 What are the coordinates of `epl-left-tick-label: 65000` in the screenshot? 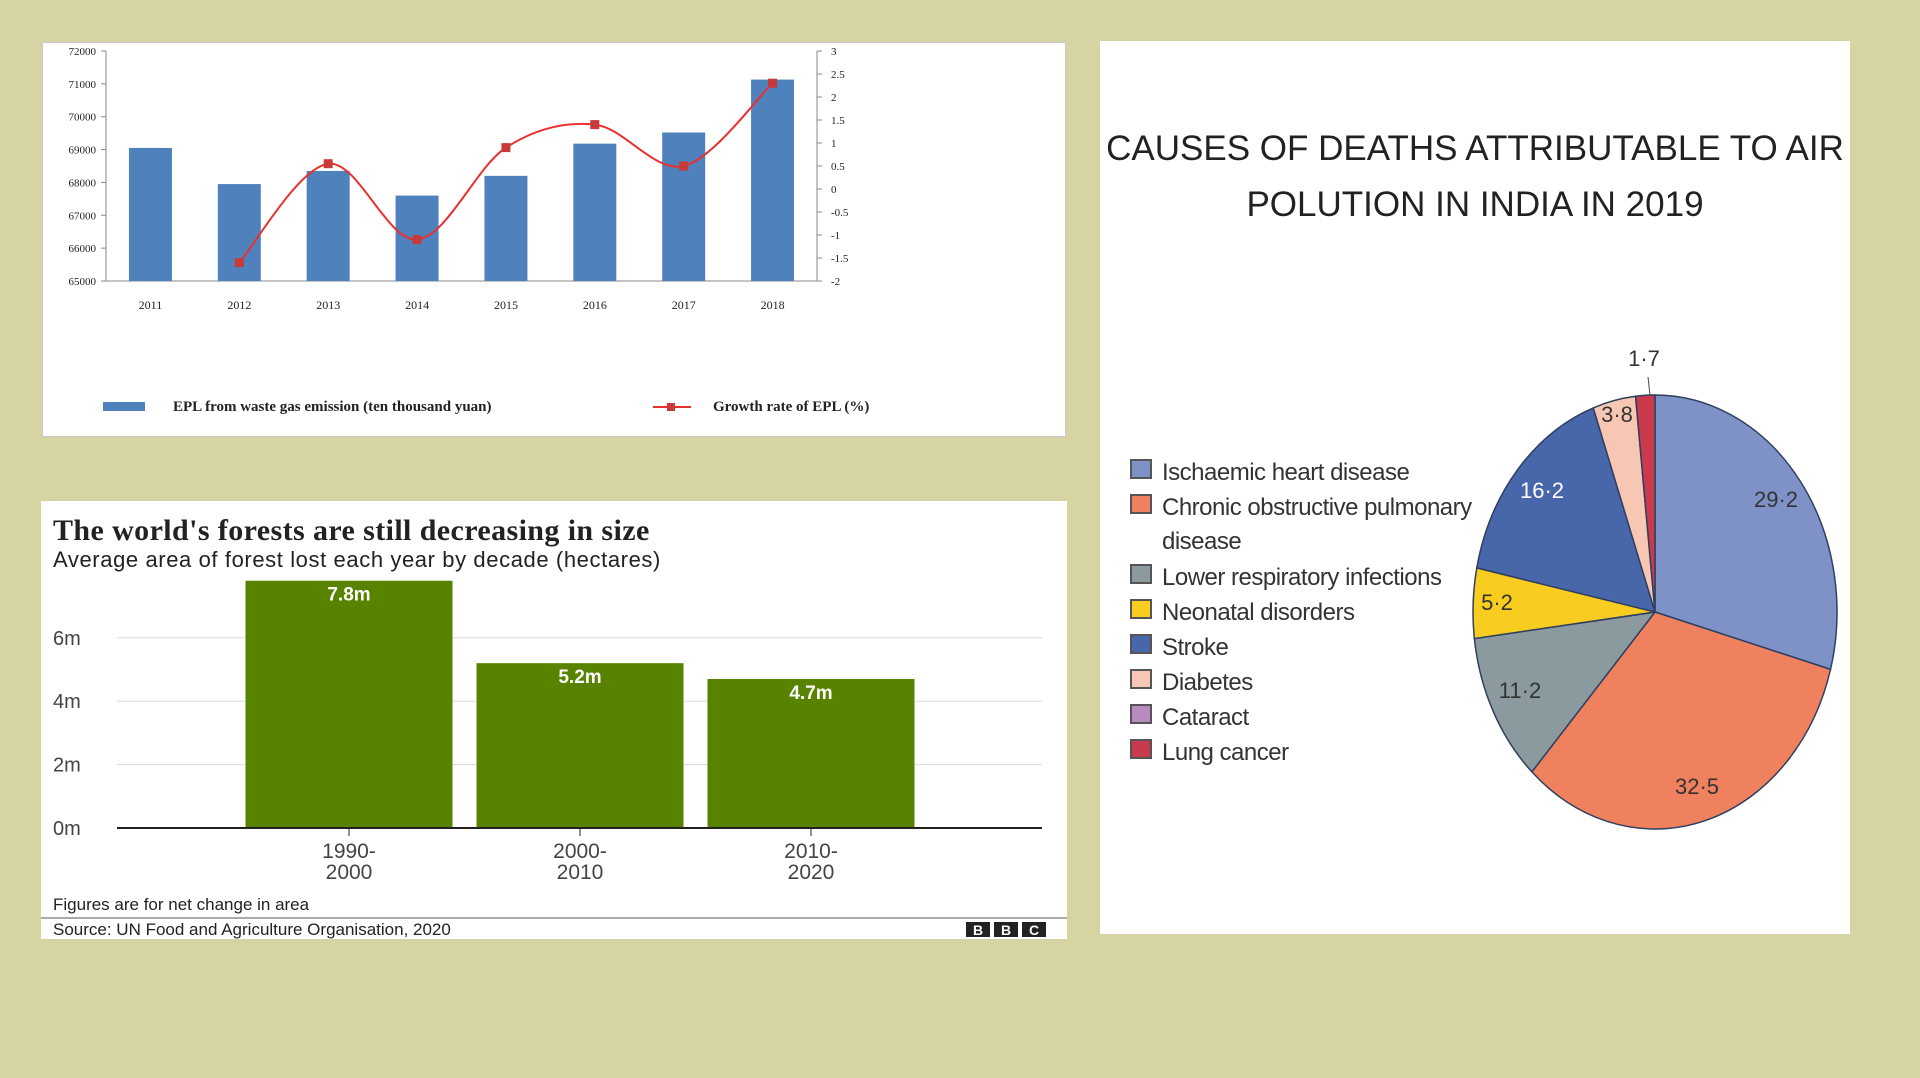 It's located at (83, 282).